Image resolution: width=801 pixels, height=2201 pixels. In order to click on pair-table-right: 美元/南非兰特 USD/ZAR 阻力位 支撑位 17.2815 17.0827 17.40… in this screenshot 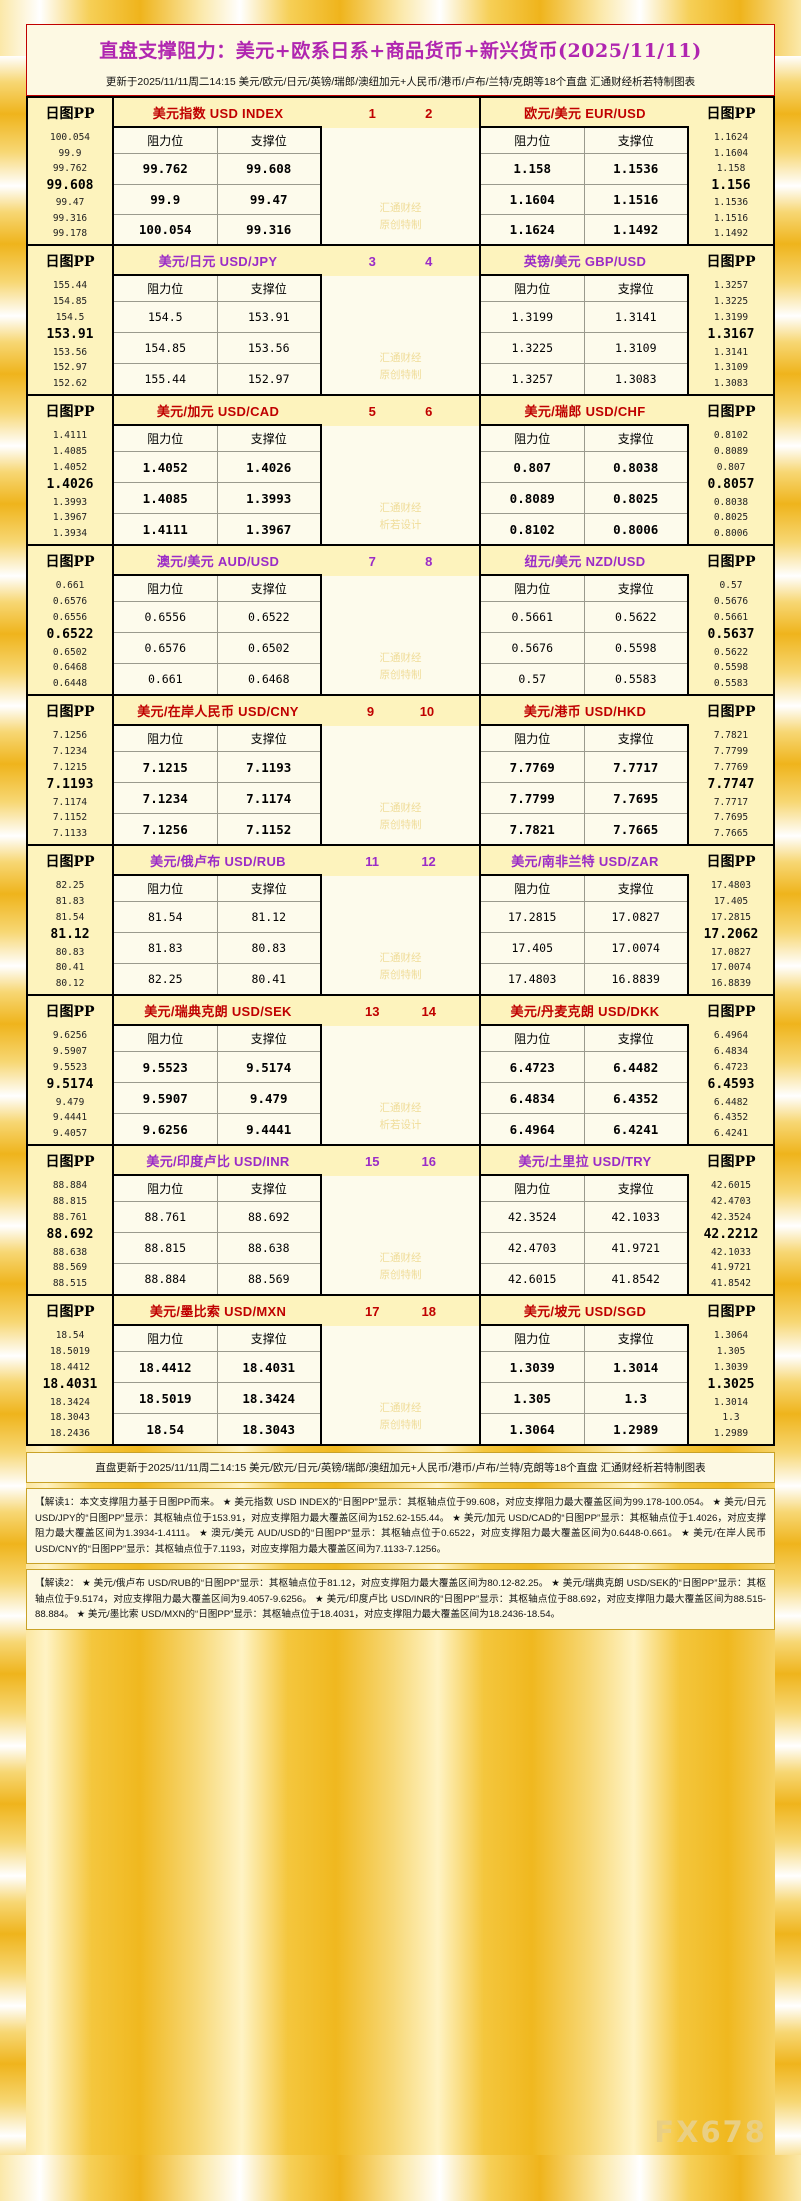, I will do `click(585, 920)`.